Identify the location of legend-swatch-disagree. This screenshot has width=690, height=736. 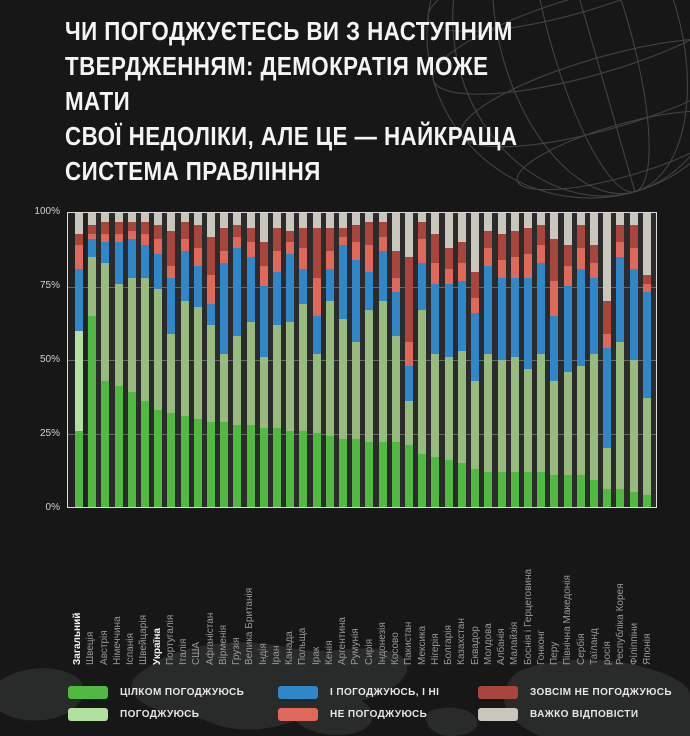
(298, 714).